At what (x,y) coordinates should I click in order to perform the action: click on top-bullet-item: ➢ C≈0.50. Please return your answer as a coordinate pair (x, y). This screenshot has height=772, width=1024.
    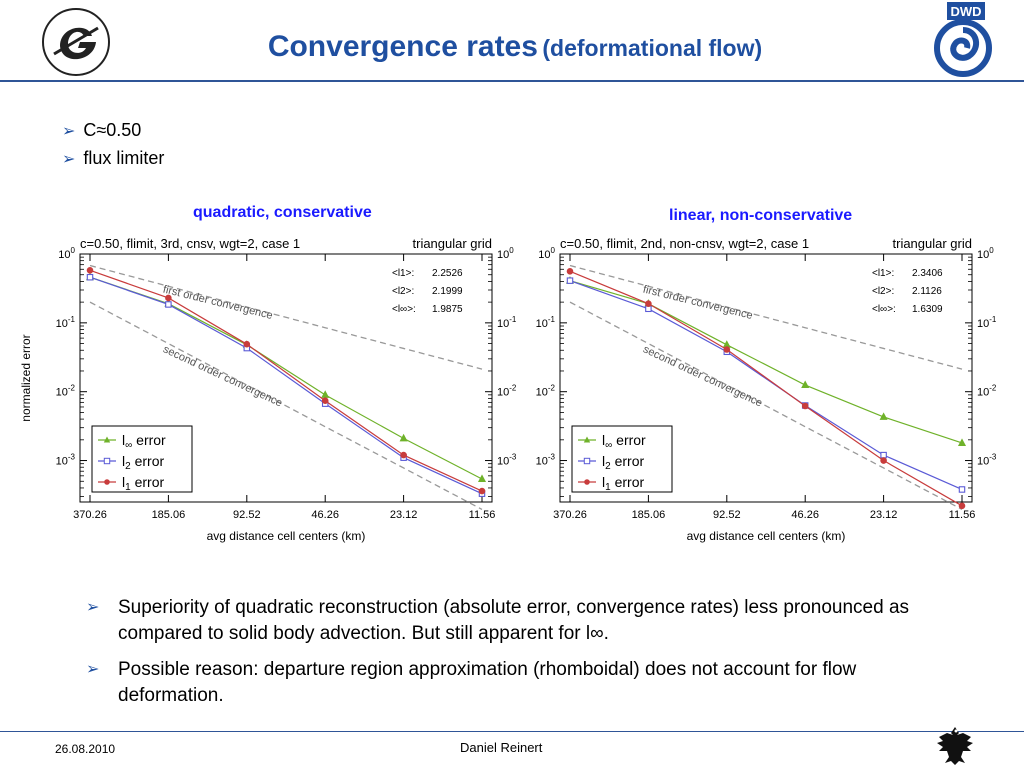
    Looking at the image, I should click on (113, 131).